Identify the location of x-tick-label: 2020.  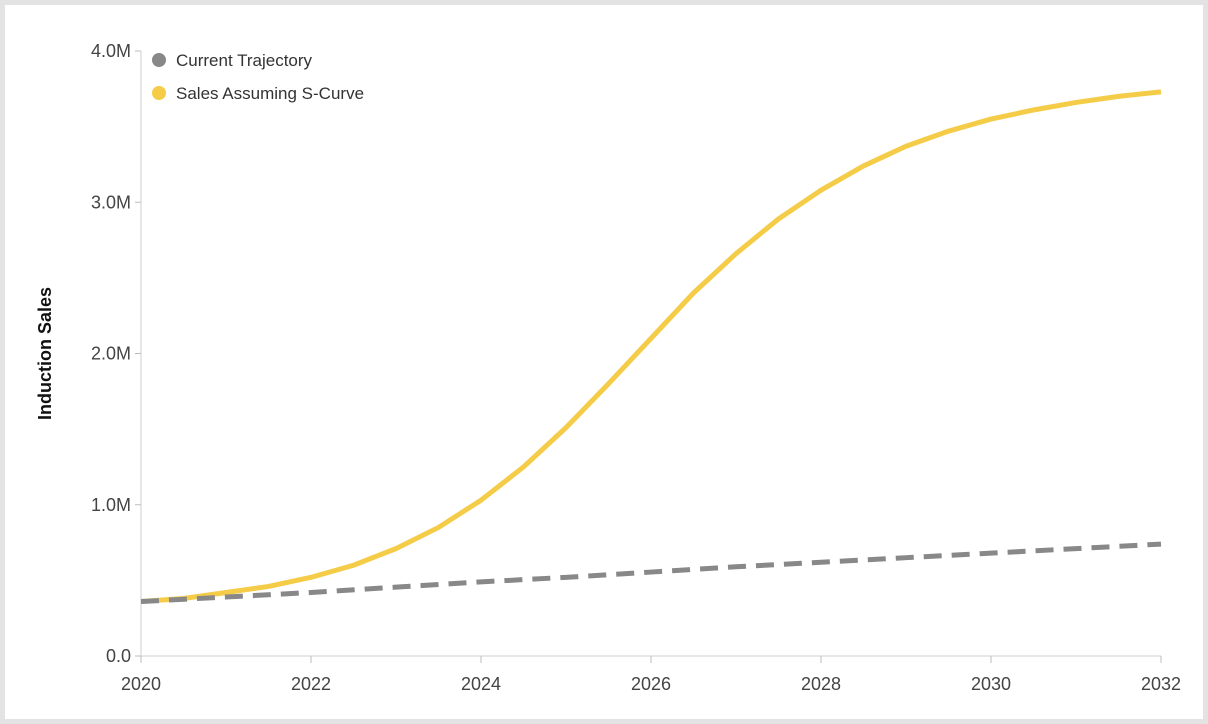
(141, 684).